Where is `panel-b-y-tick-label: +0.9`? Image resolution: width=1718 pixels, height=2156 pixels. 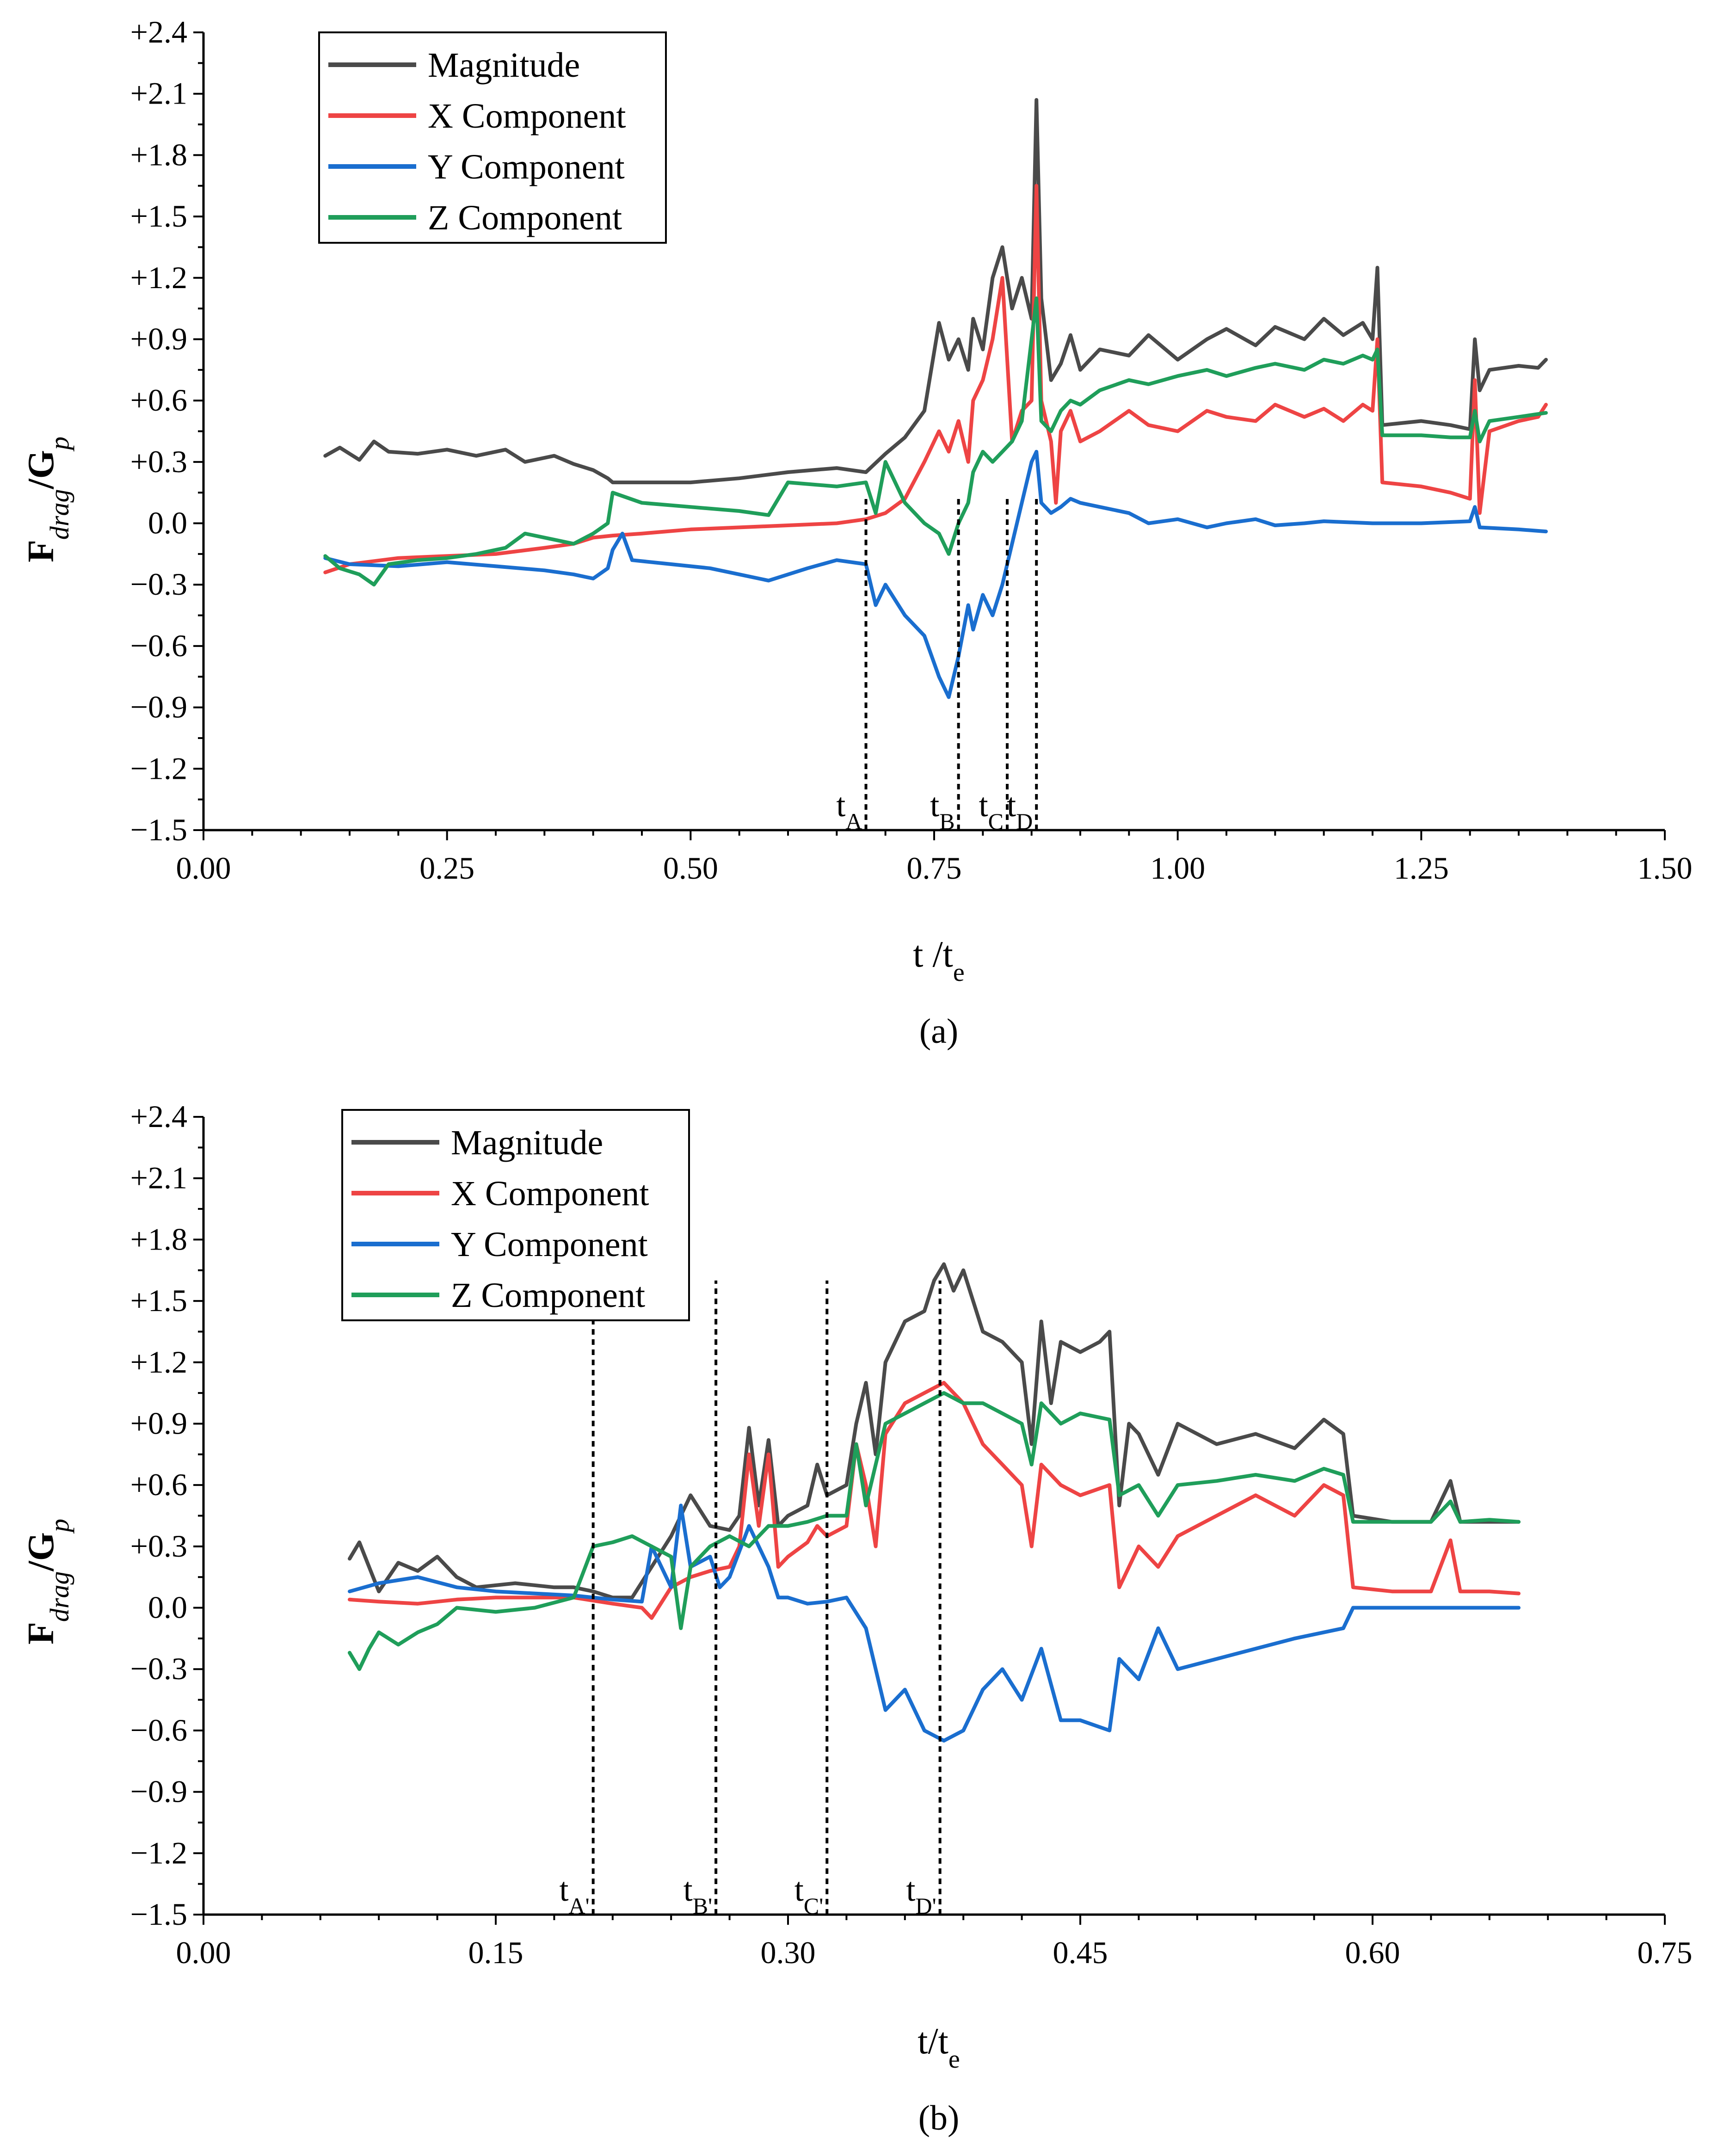
panel-b-y-tick-label: +0.9 is located at coordinates (158, 1423).